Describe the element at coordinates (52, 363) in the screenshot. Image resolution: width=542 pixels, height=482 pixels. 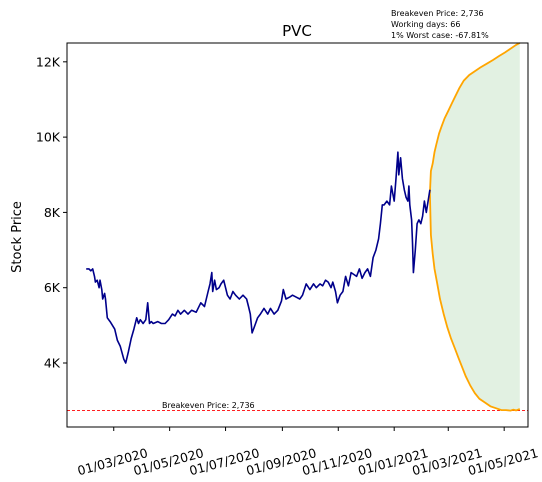
I see `y-tick-label: 4K` at that location.